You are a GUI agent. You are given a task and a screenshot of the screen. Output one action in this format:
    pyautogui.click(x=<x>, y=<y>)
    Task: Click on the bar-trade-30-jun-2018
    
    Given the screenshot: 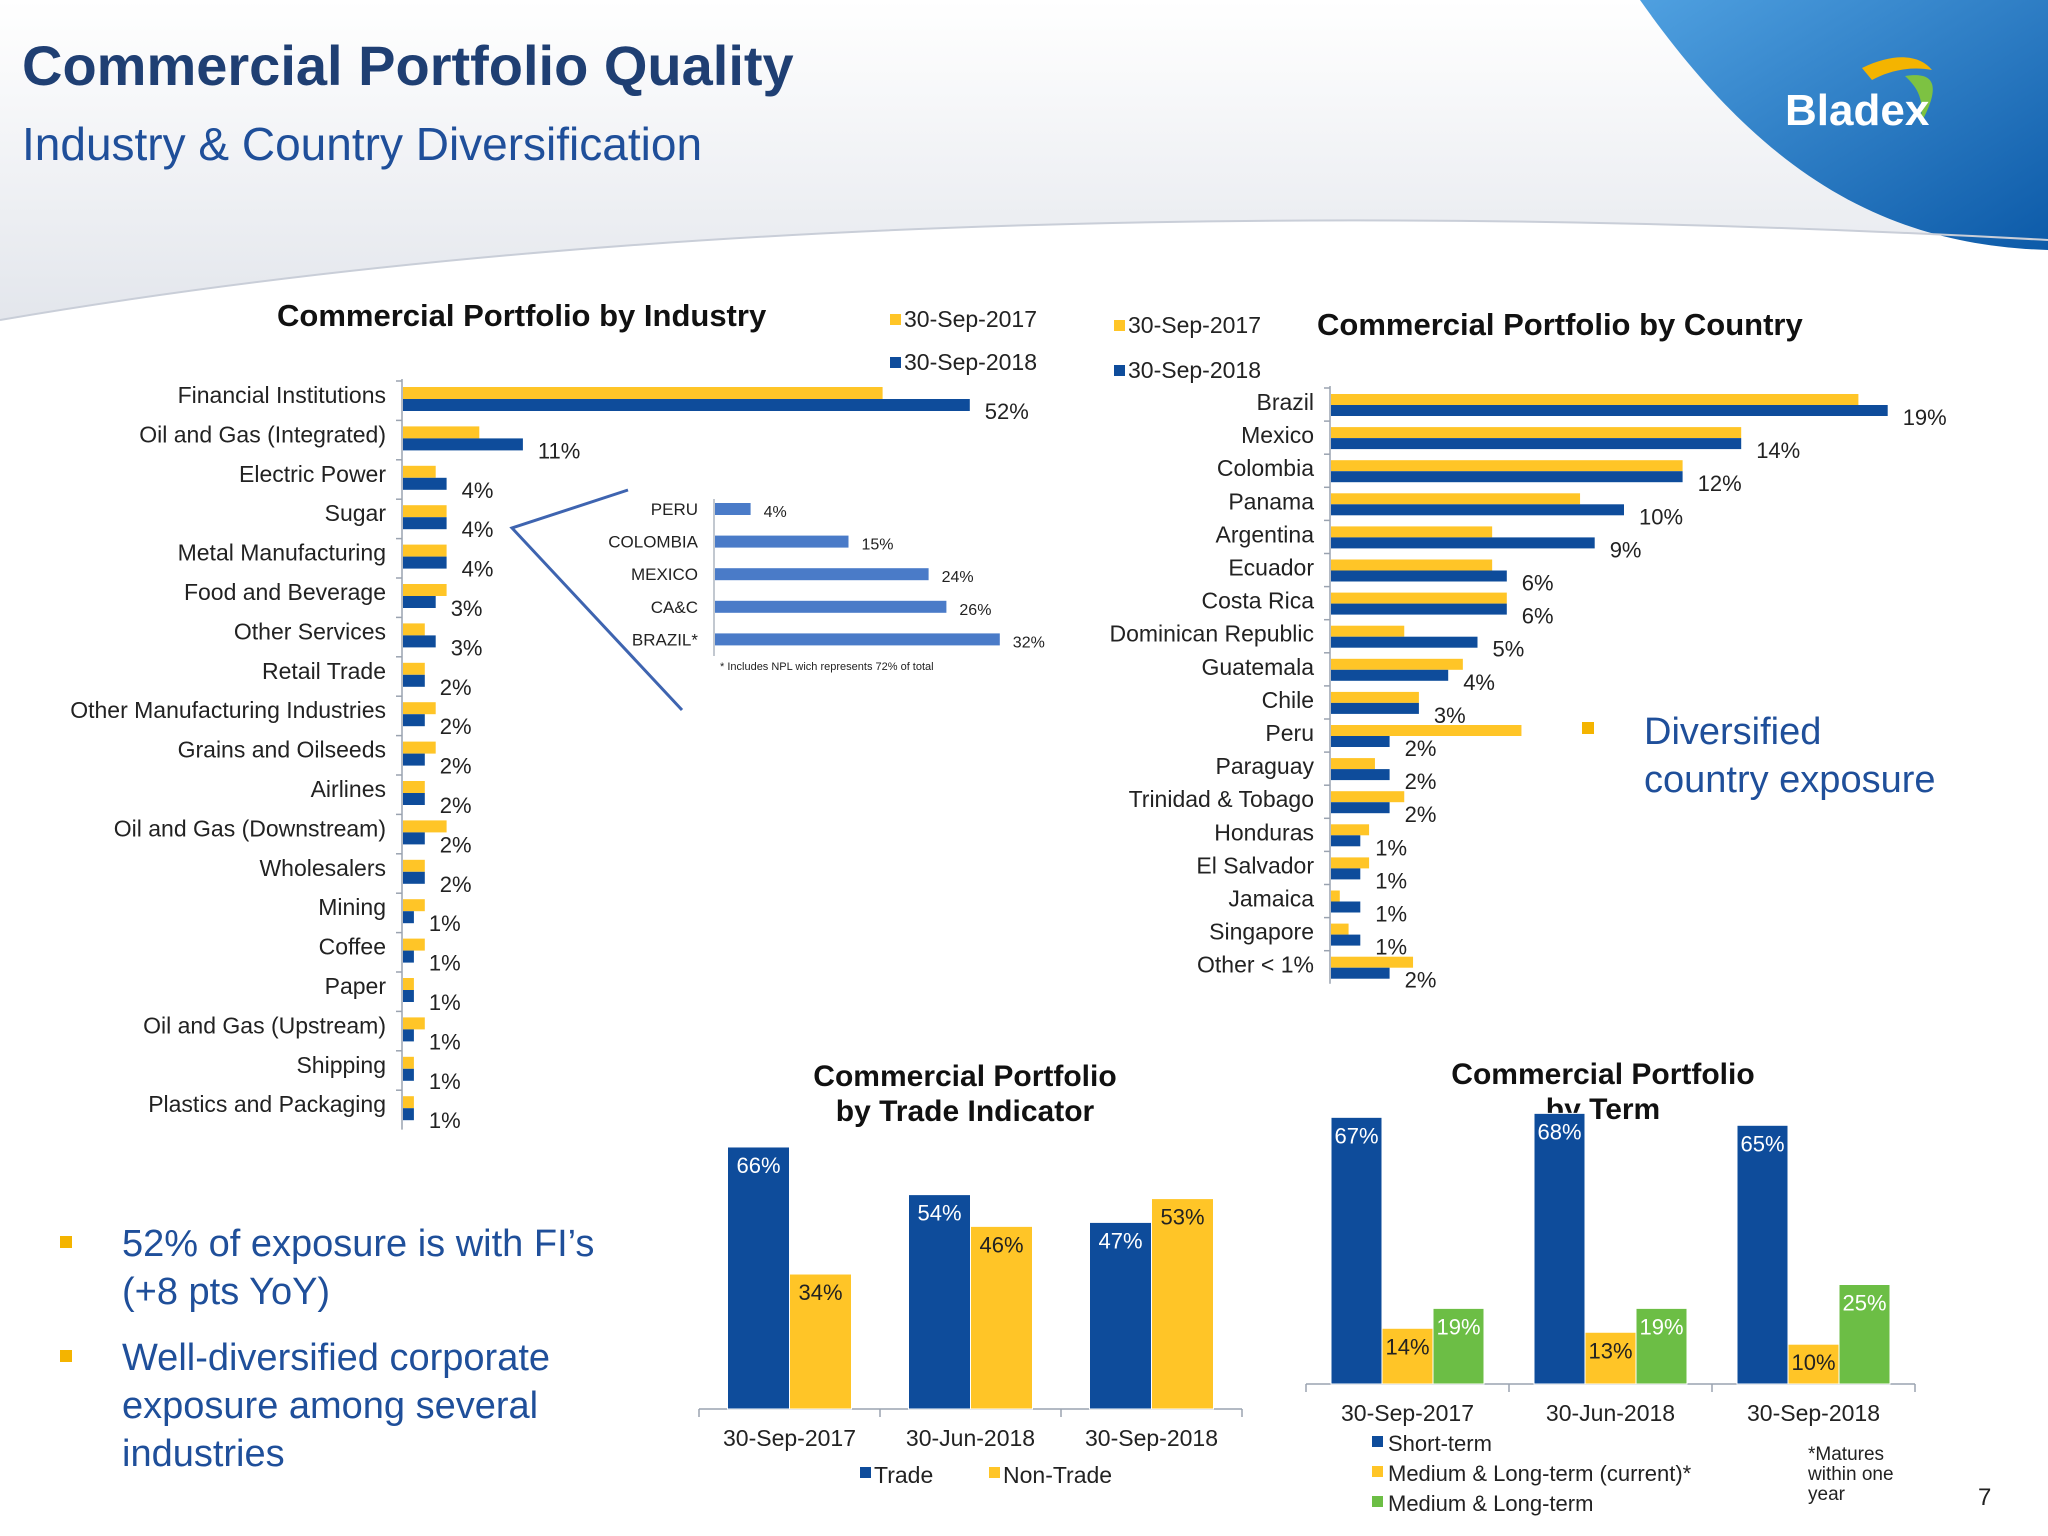 What is the action you would take?
    pyautogui.click(x=939, y=1302)
    